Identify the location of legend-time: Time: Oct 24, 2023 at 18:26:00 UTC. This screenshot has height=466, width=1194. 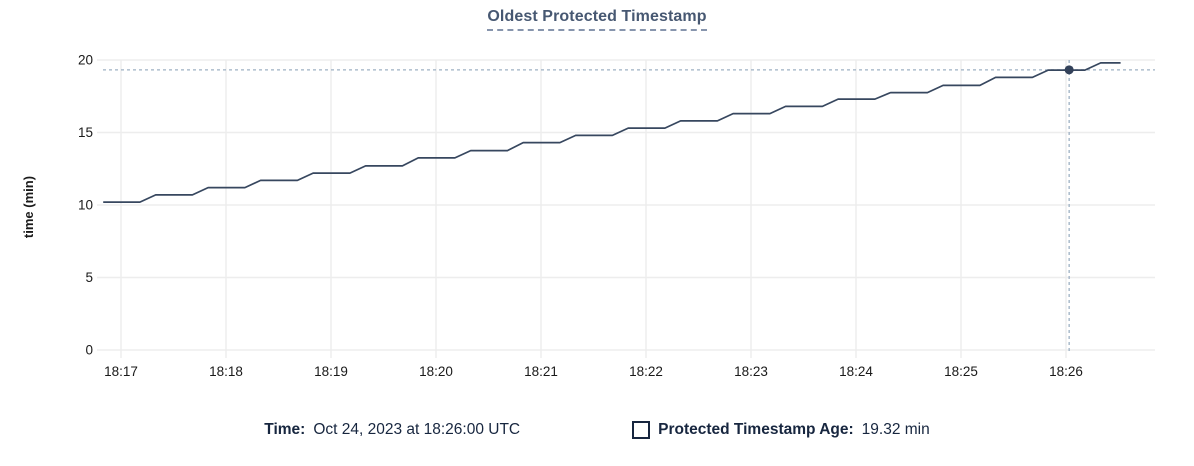
(392, 430).